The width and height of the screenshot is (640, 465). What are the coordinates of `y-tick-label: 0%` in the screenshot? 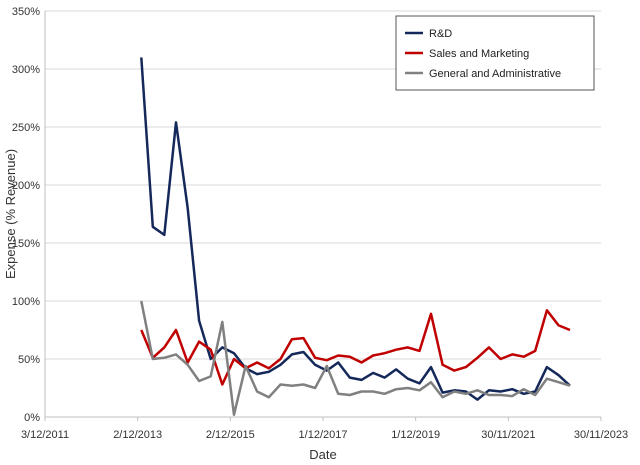 It's located at (32, 418).